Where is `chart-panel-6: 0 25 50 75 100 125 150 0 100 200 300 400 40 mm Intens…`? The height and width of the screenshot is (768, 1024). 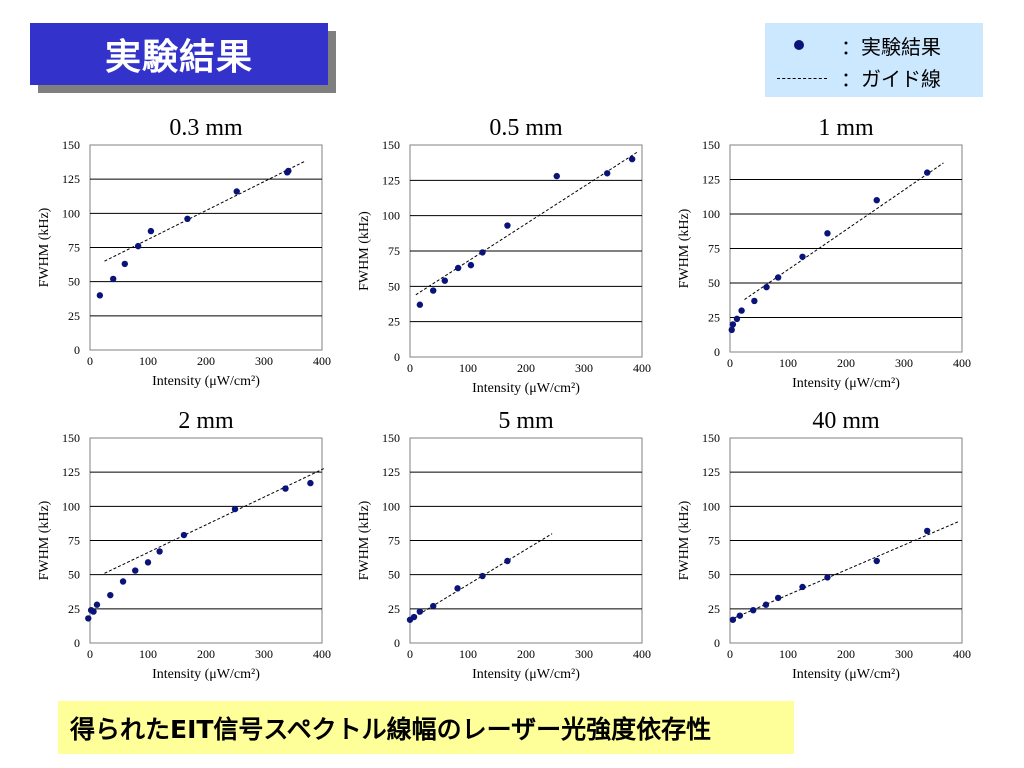
chart-panel-6: 0 25 50 75 100 125 150 0 100 200 300 400 40 mm Intens… is located at coordinates (824, 545).